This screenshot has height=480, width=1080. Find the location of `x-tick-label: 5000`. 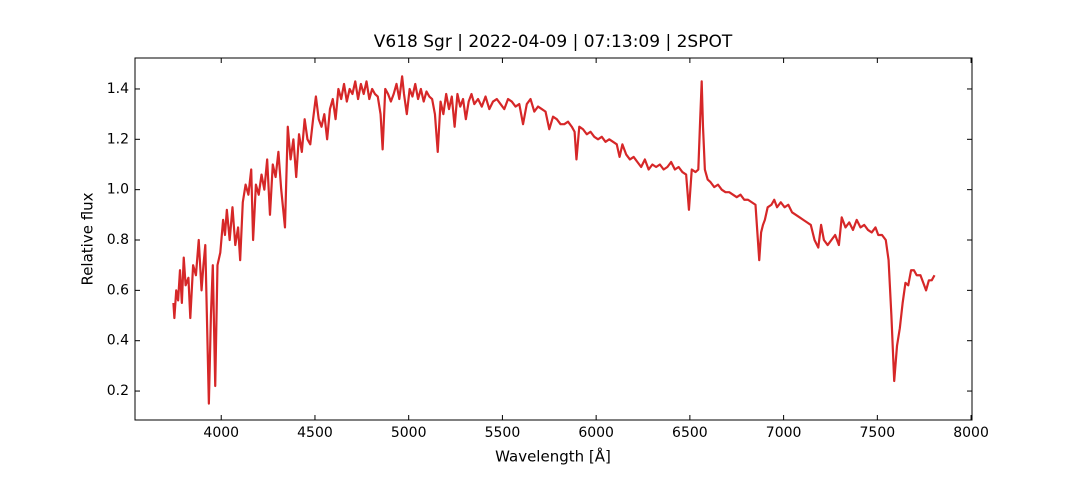

x-tick-label: 5000 is located at coordinates (409, 433).